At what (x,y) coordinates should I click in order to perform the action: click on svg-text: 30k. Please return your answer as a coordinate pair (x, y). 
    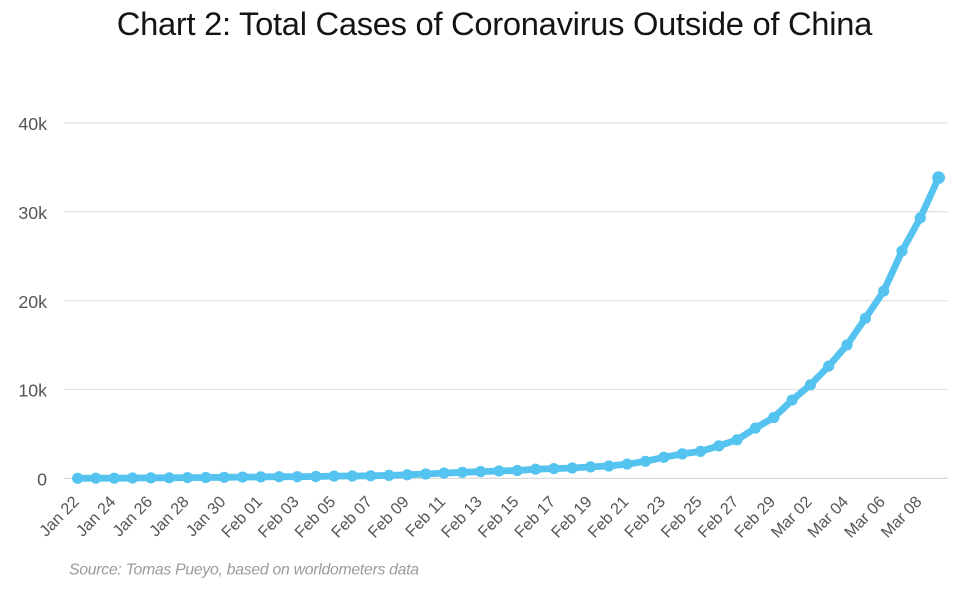
    Looking at the image, I should click on (32, 213).